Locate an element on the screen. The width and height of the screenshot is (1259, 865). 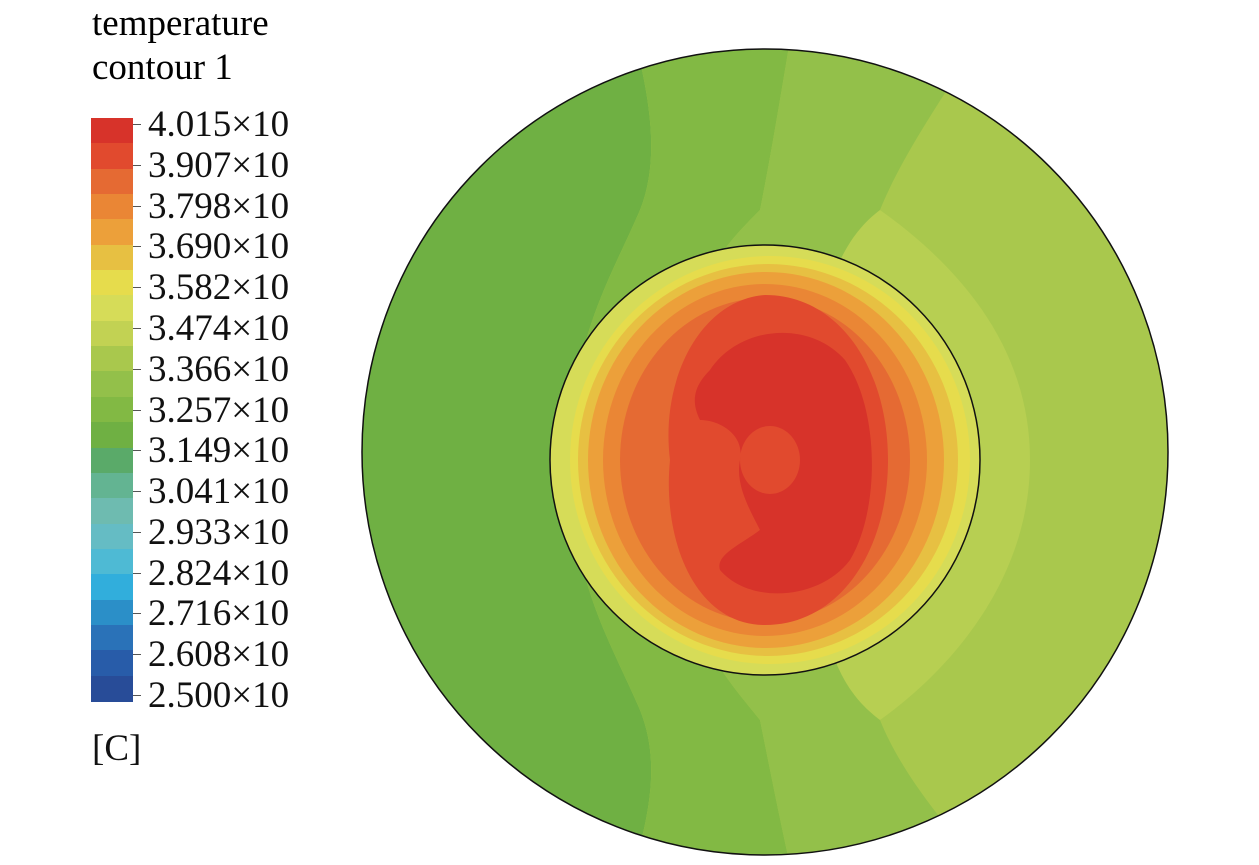
colorbar is located at coordinates (112, 410).